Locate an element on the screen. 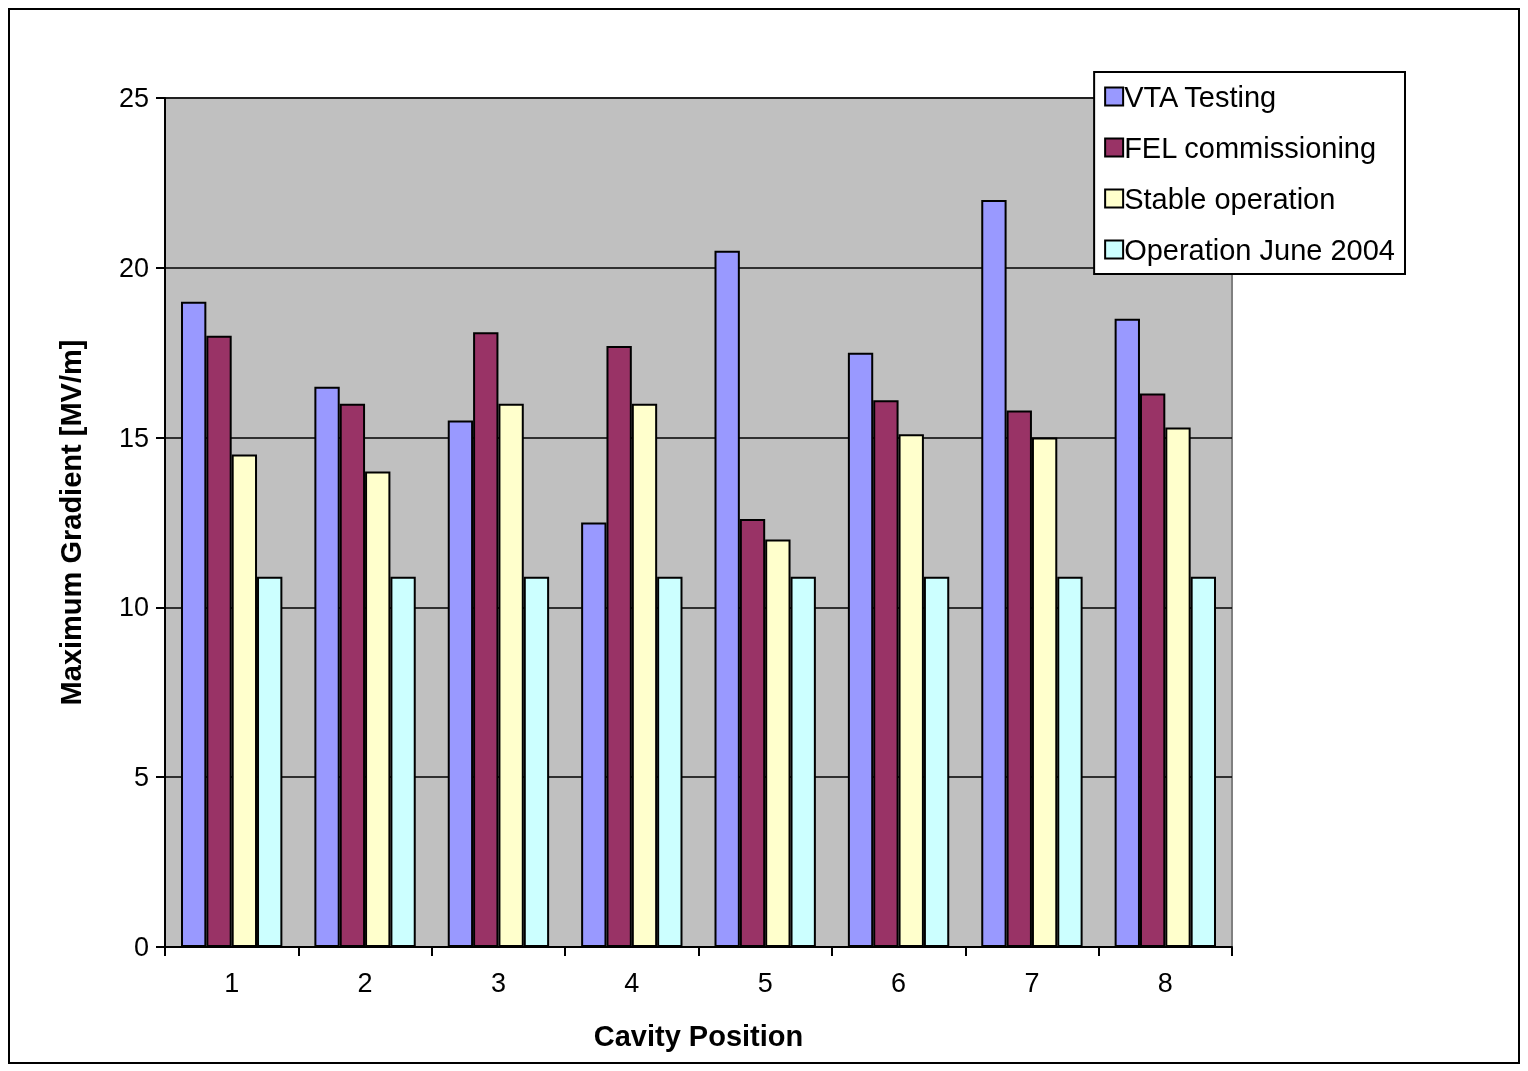  legend-label: Stable operation is located at coordinates (1230, 198).